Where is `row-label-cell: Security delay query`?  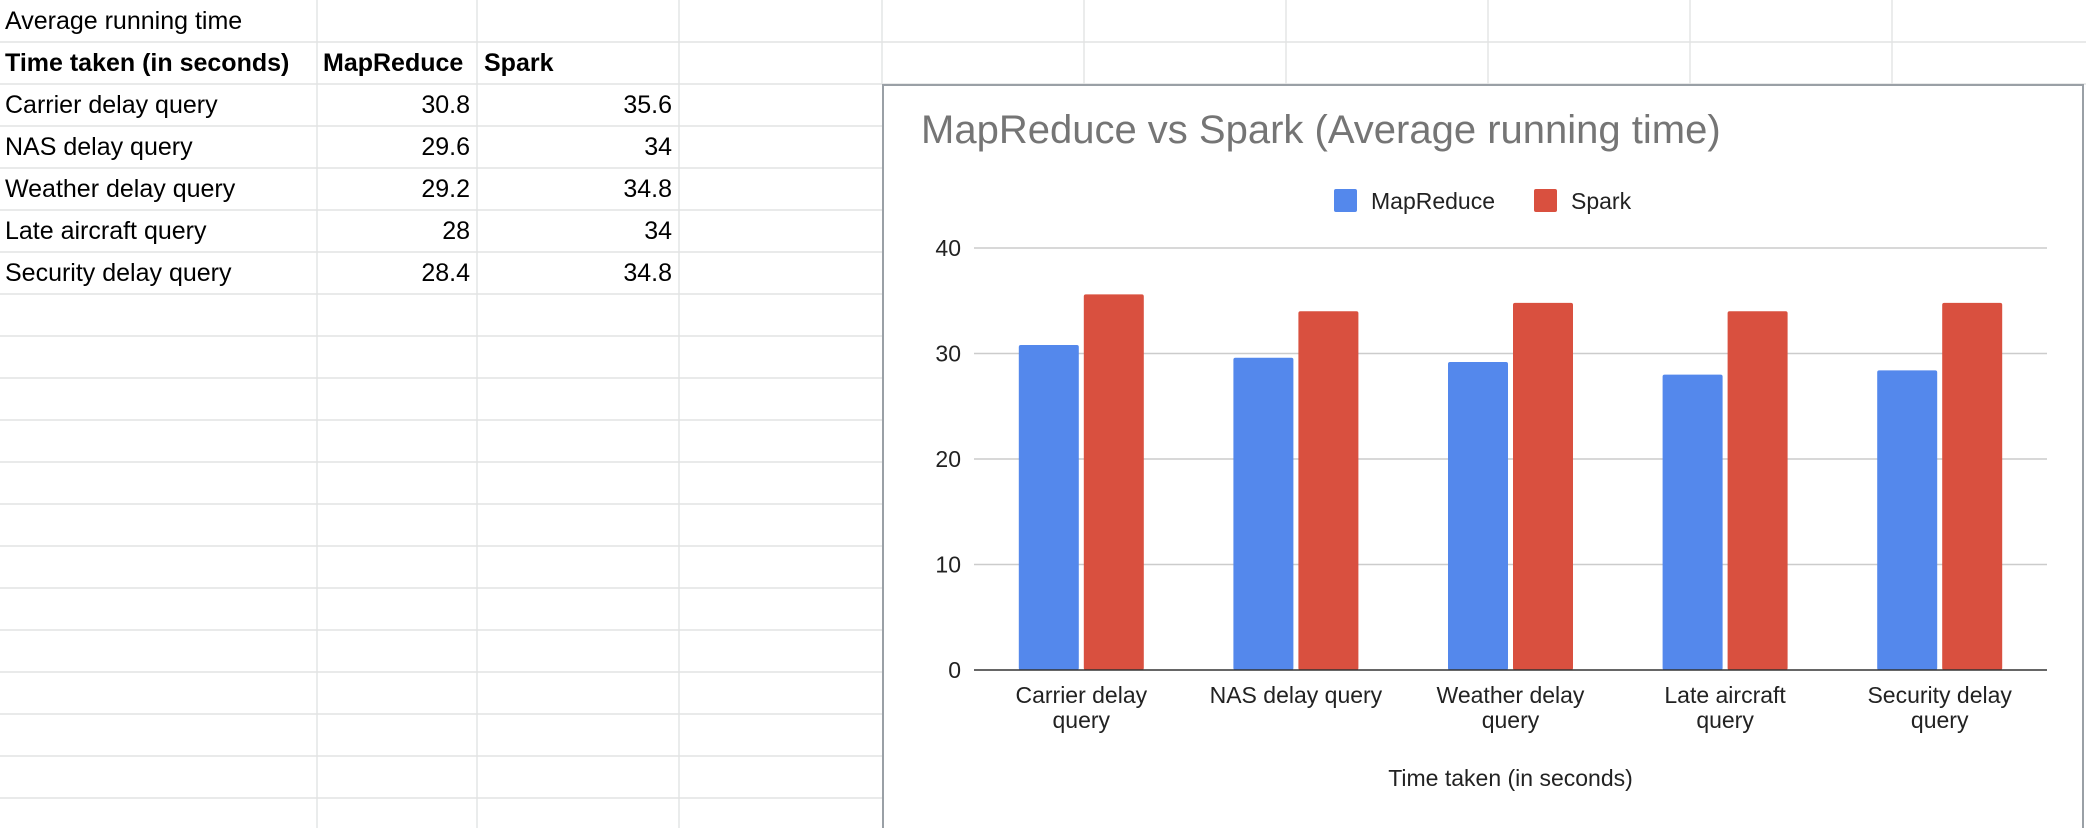
row-label-cell: Security delay query is located at coordinates (118, 273).